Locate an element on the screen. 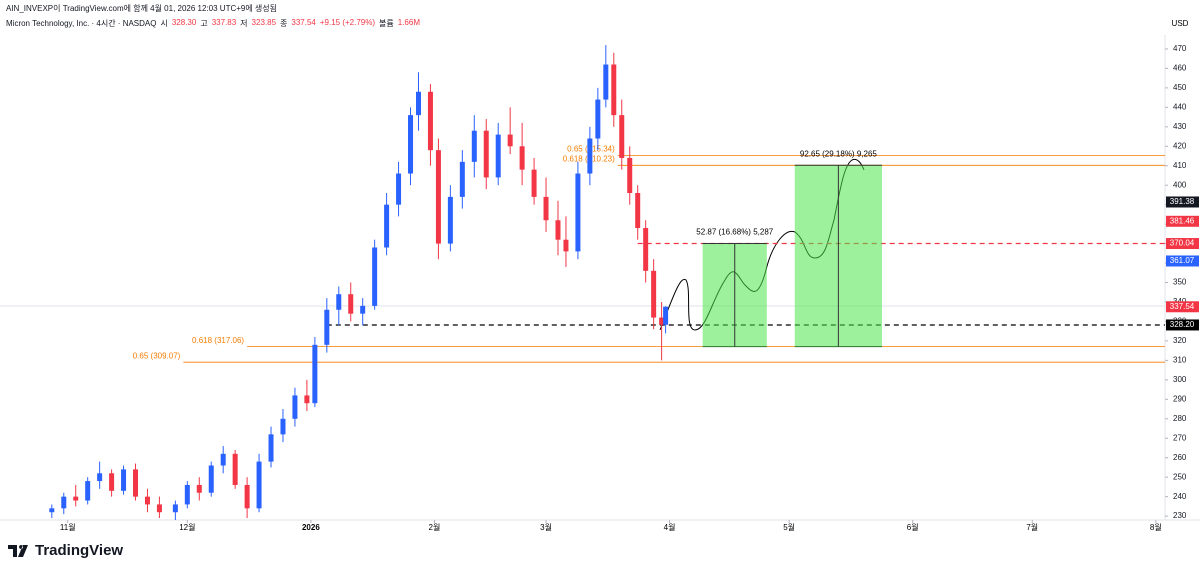  y-tick-label: 230 is located at coordinates (1180, 515).